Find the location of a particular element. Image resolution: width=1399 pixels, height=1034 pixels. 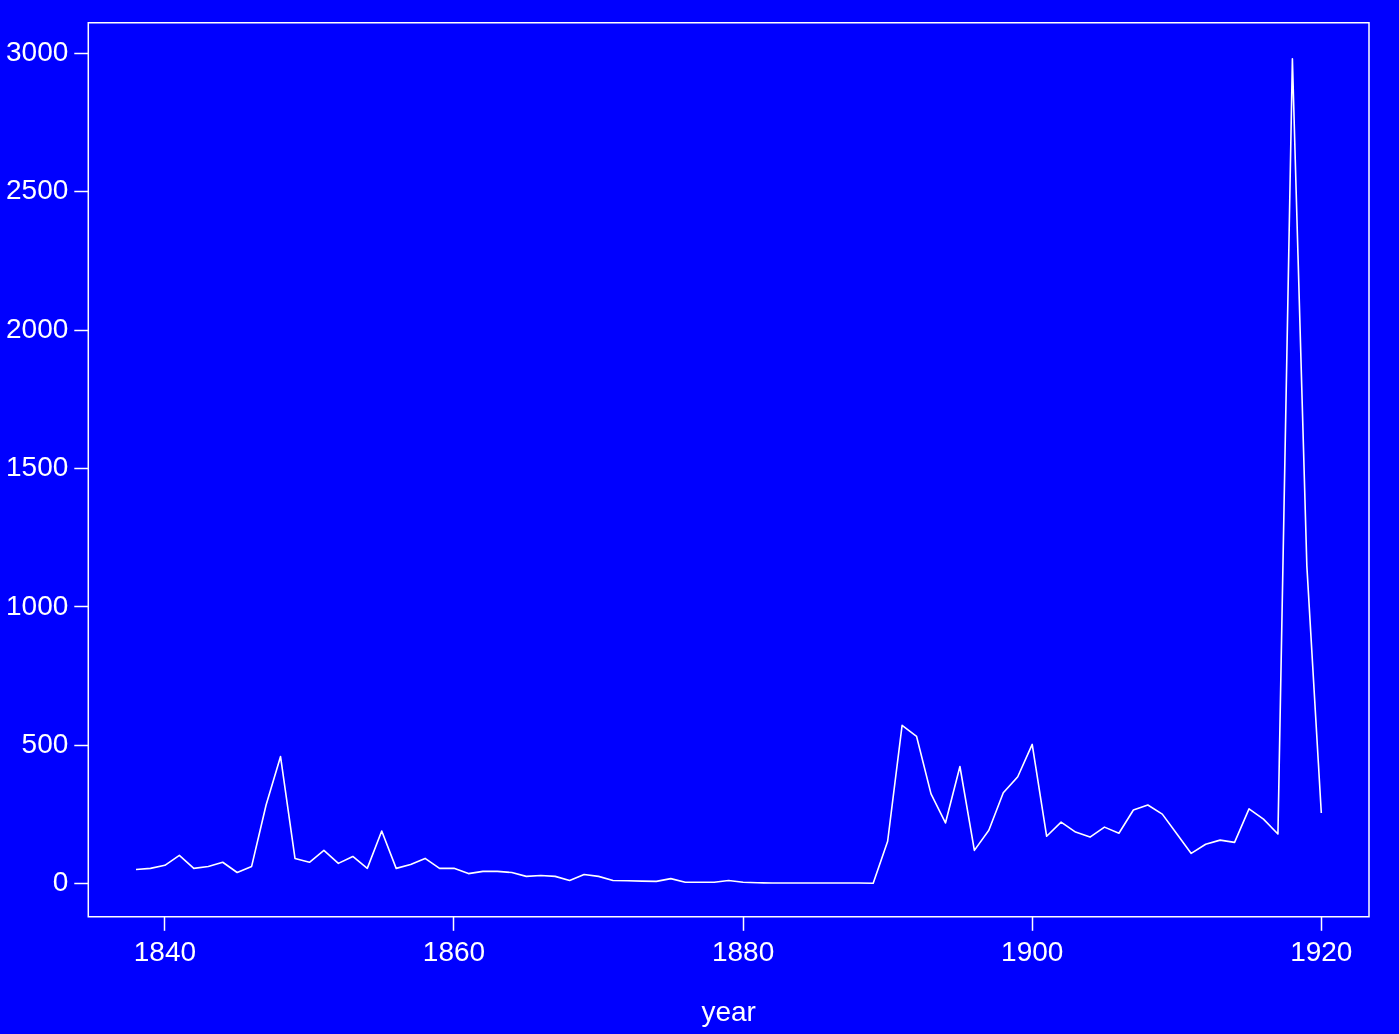

x-axis-title: year is located at coordinates (728, 1011).